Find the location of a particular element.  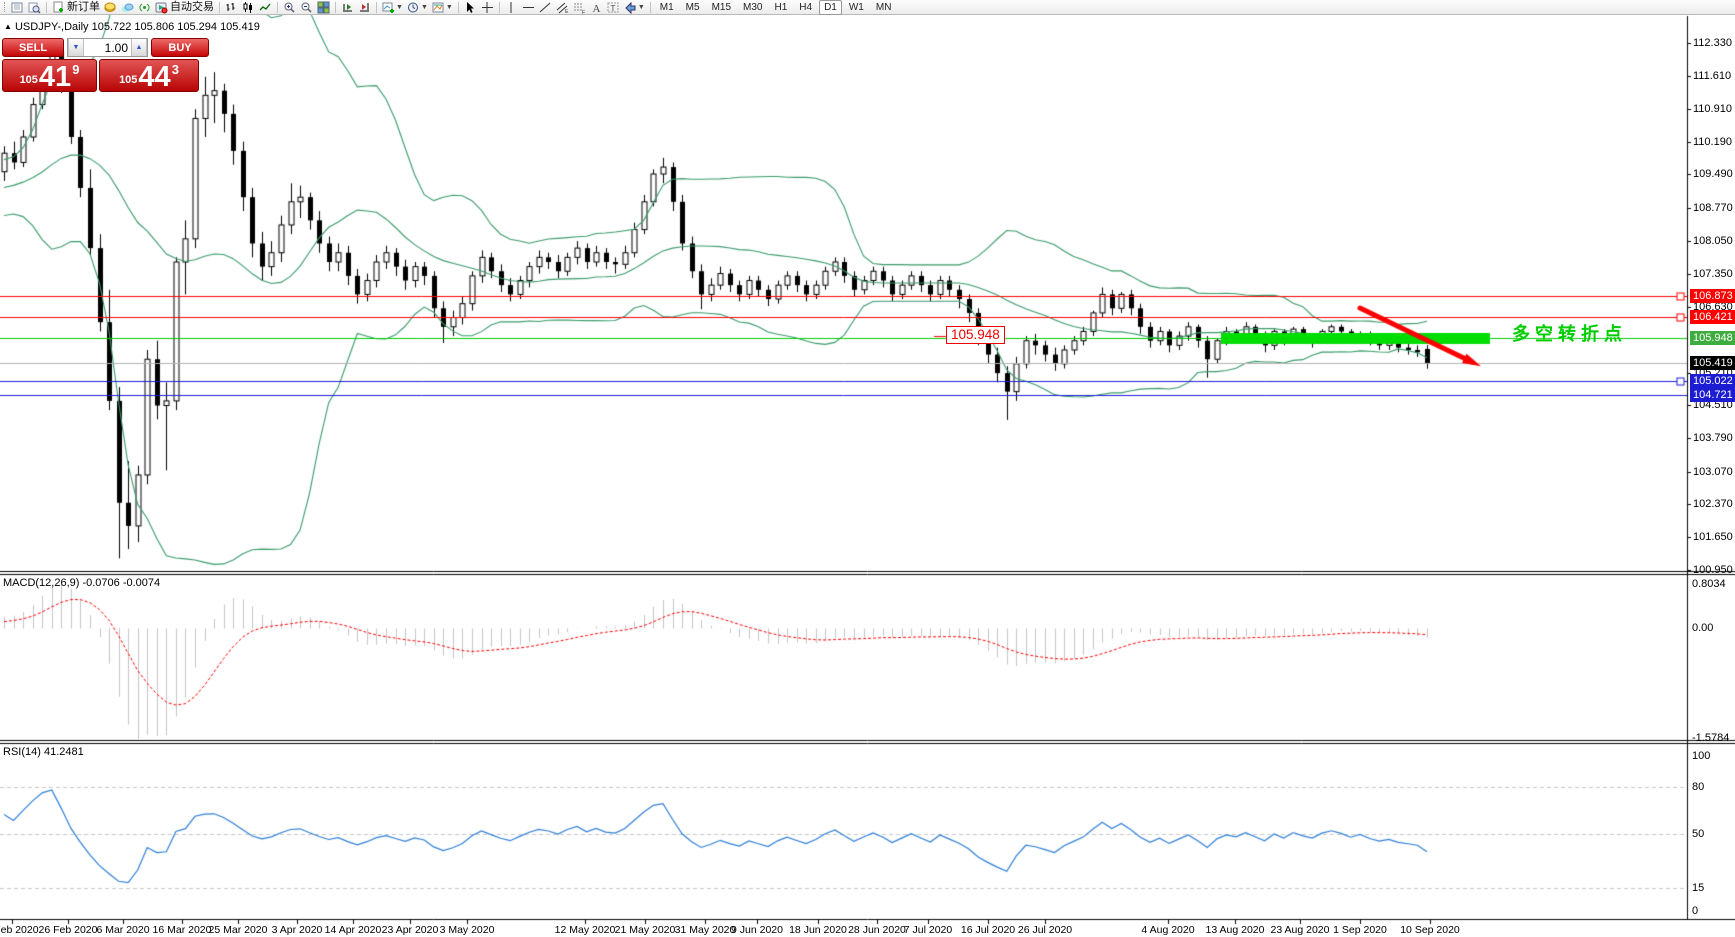

zoom-in-icon is located at coordinates (289, 7).